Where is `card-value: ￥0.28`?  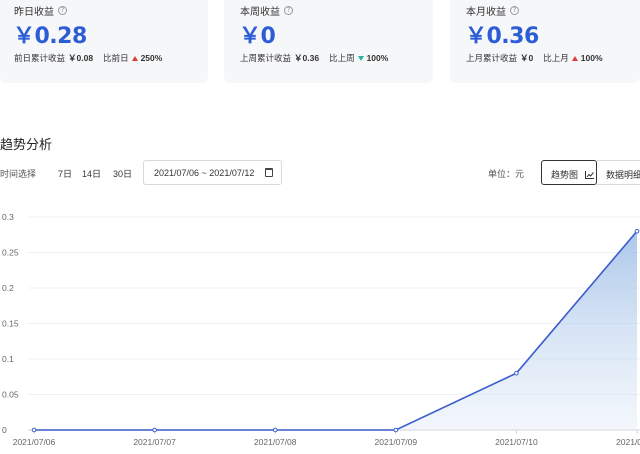
card-value: ￥0.28 is located at coordinates (50, 36).